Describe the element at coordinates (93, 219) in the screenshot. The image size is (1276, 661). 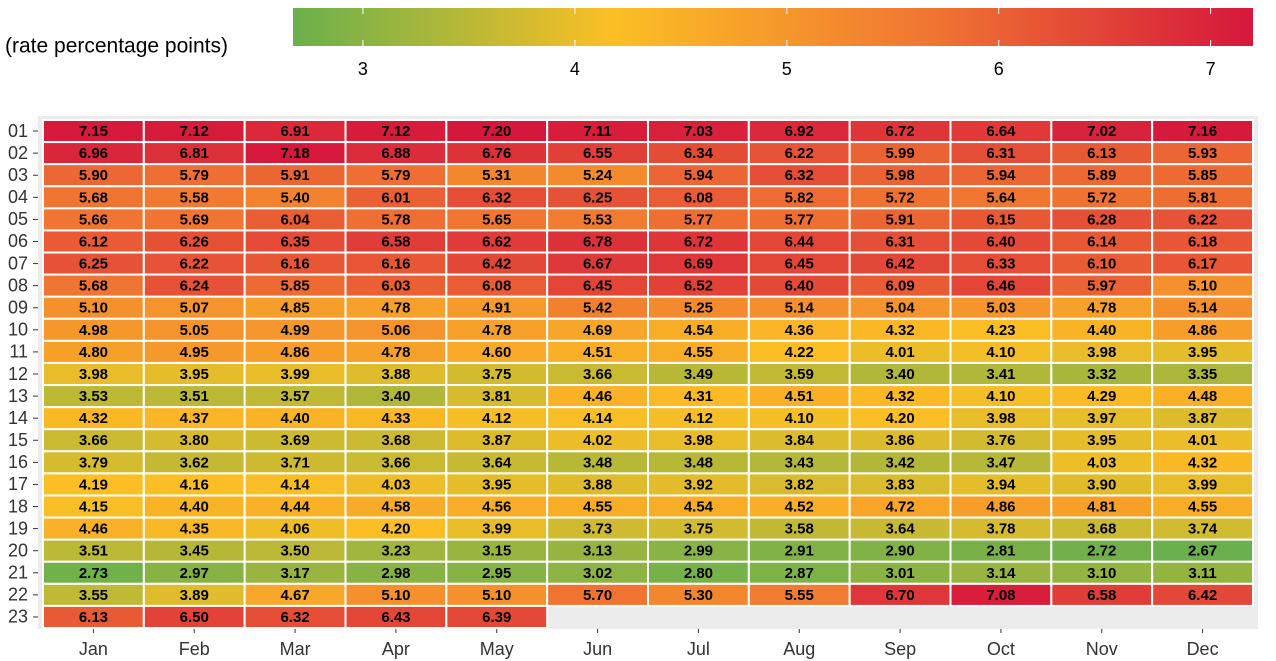
I see `cell-label: 5.66` at that location.